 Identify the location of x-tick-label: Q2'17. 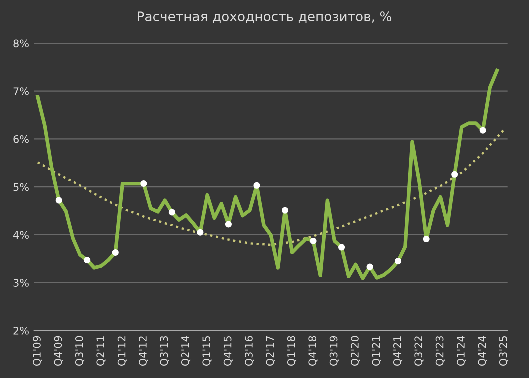
(271, 351).